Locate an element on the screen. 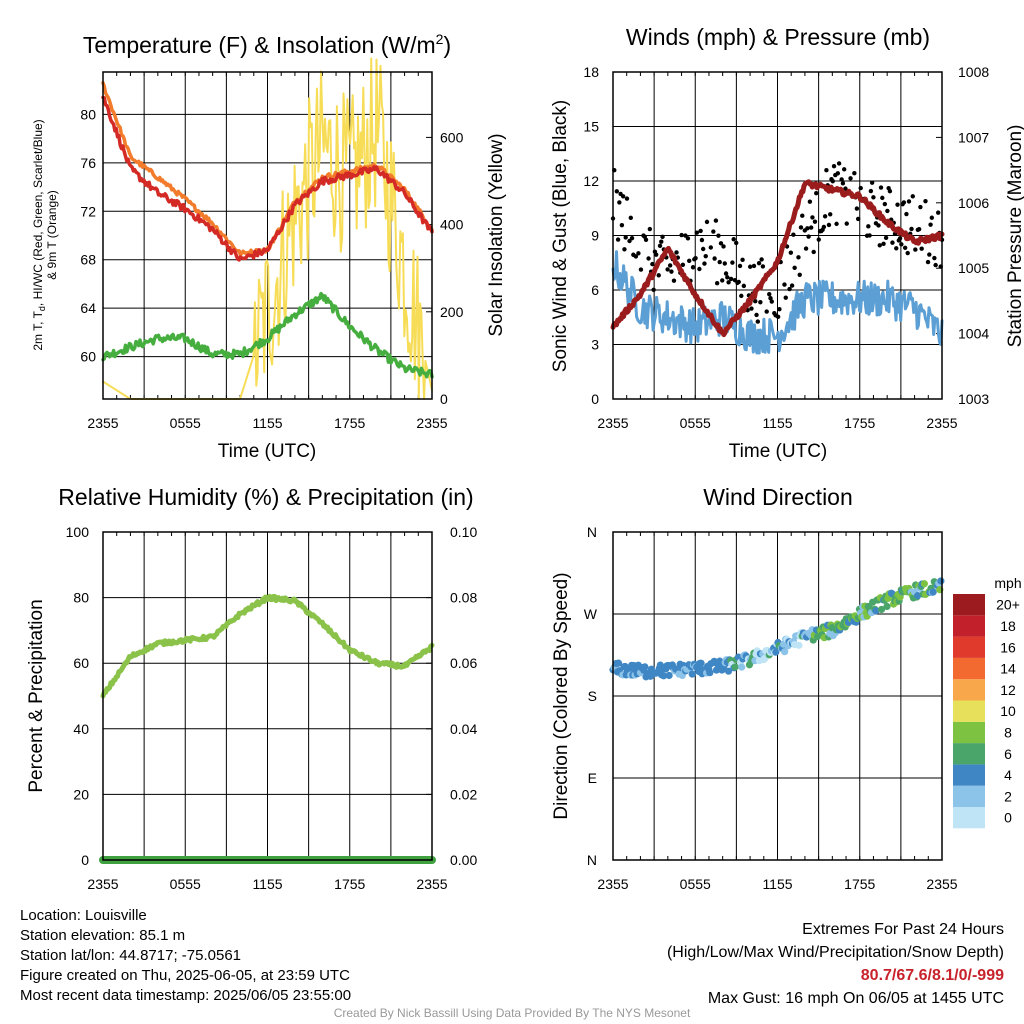  plot-border is located at coordinates (267, 235).